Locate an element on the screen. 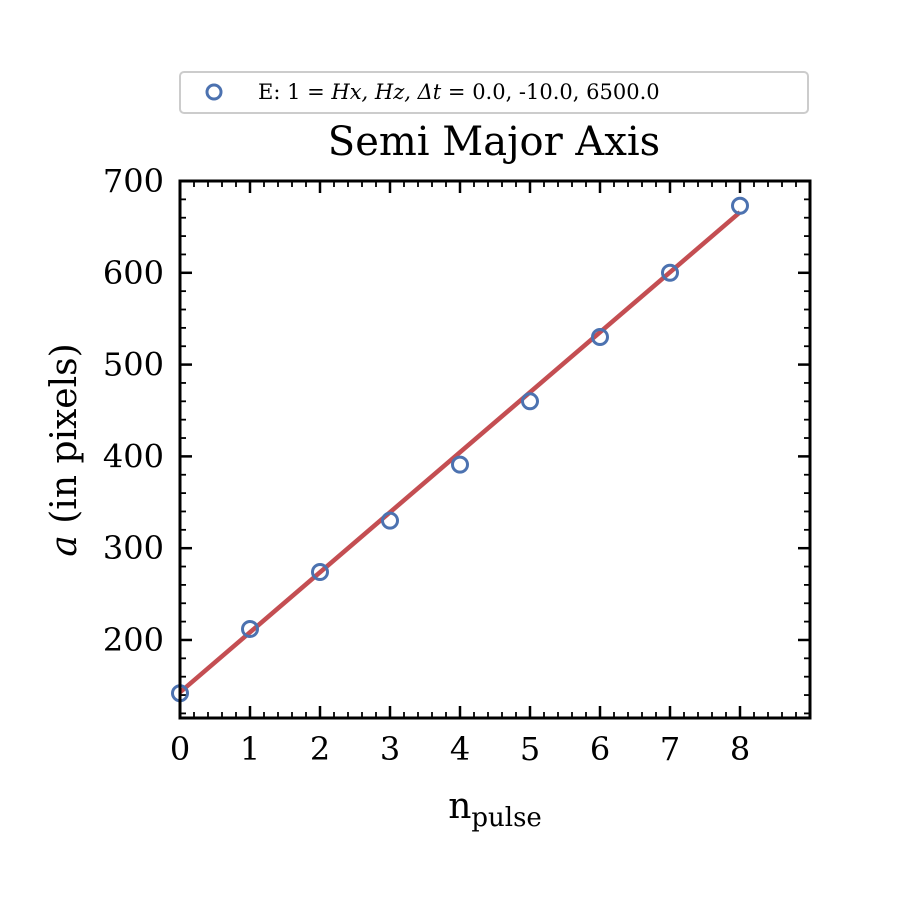 The height and width of the screenshot is (900, 900). y-axis-label: a (in pixels) is located at coordinates (64, 449).